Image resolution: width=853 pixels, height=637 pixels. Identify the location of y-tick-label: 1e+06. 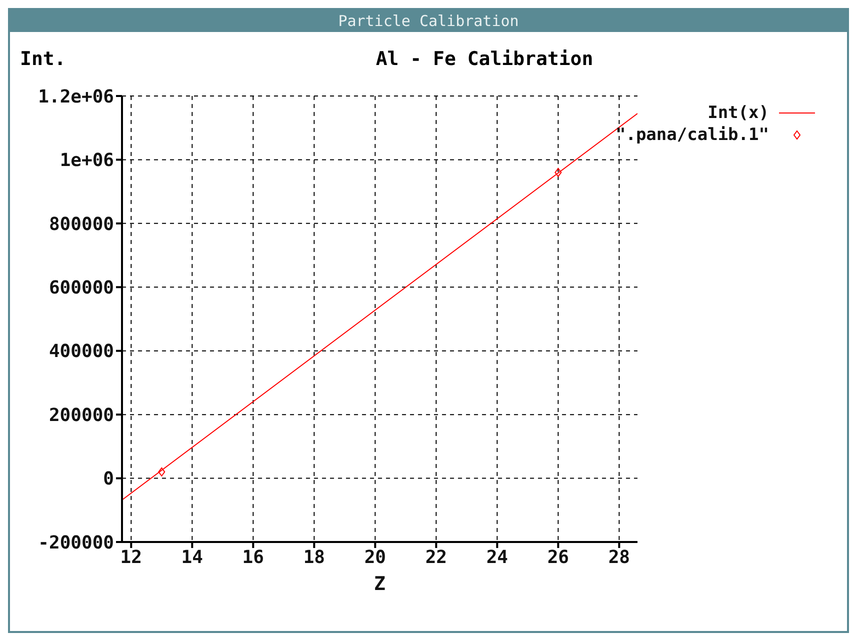
(87, 161).